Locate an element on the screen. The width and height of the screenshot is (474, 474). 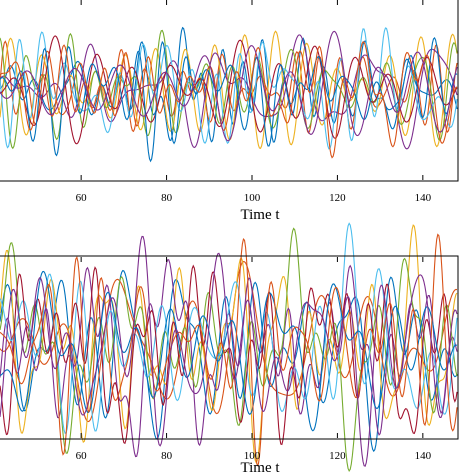
top-plot-tick-label-140: 140 is located at coordinates (423, 198).